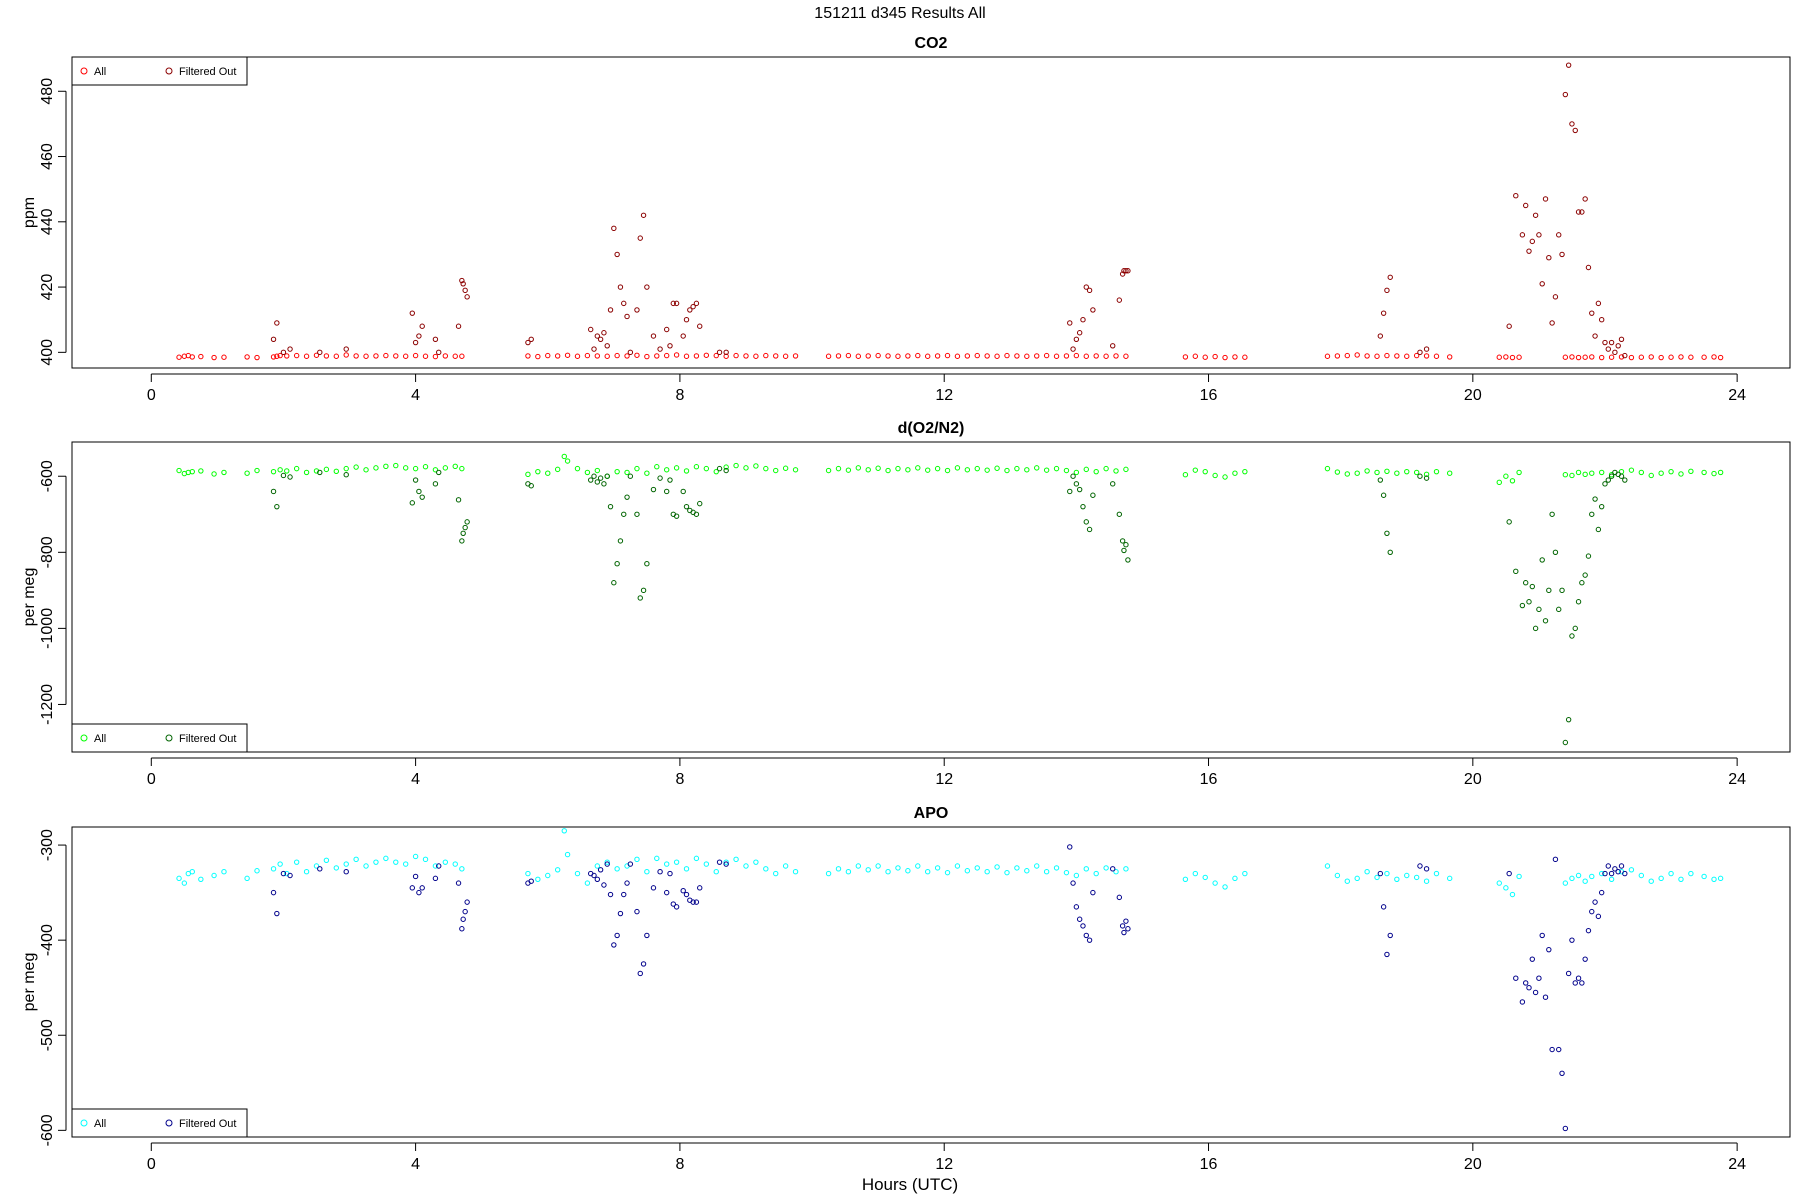  I want to click on y-tick-label: -1200, so click(47, 704).